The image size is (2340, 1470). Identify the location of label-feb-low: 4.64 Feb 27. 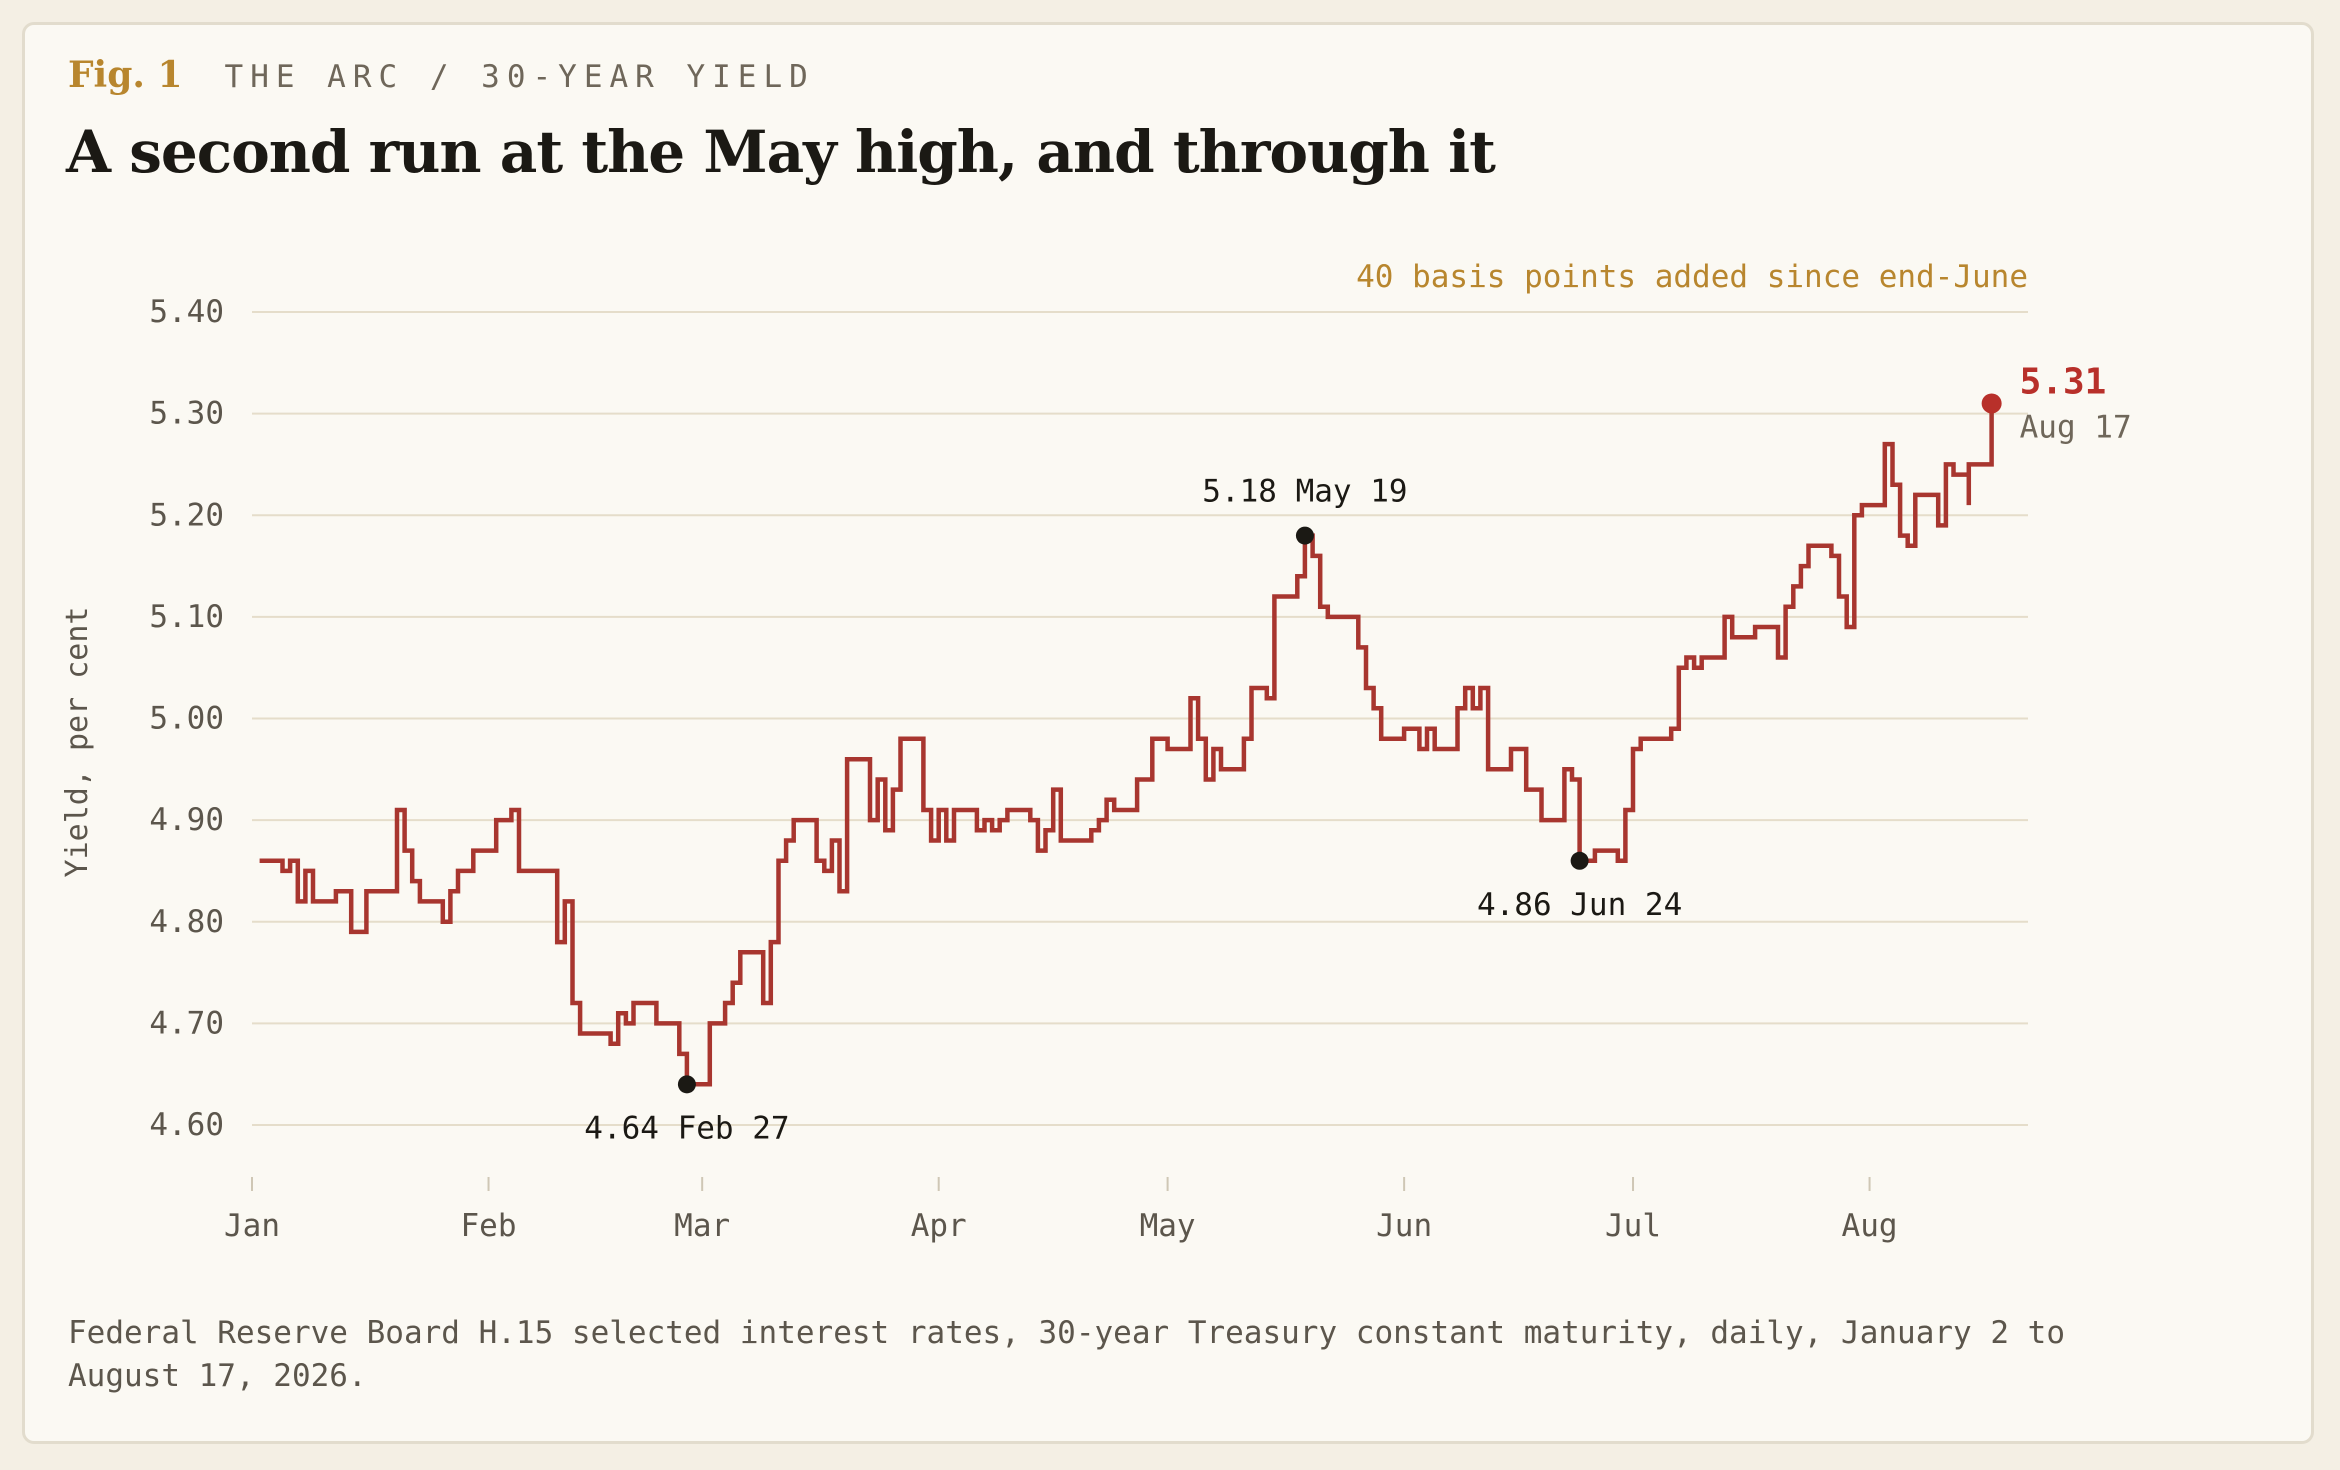
(686, 1128).